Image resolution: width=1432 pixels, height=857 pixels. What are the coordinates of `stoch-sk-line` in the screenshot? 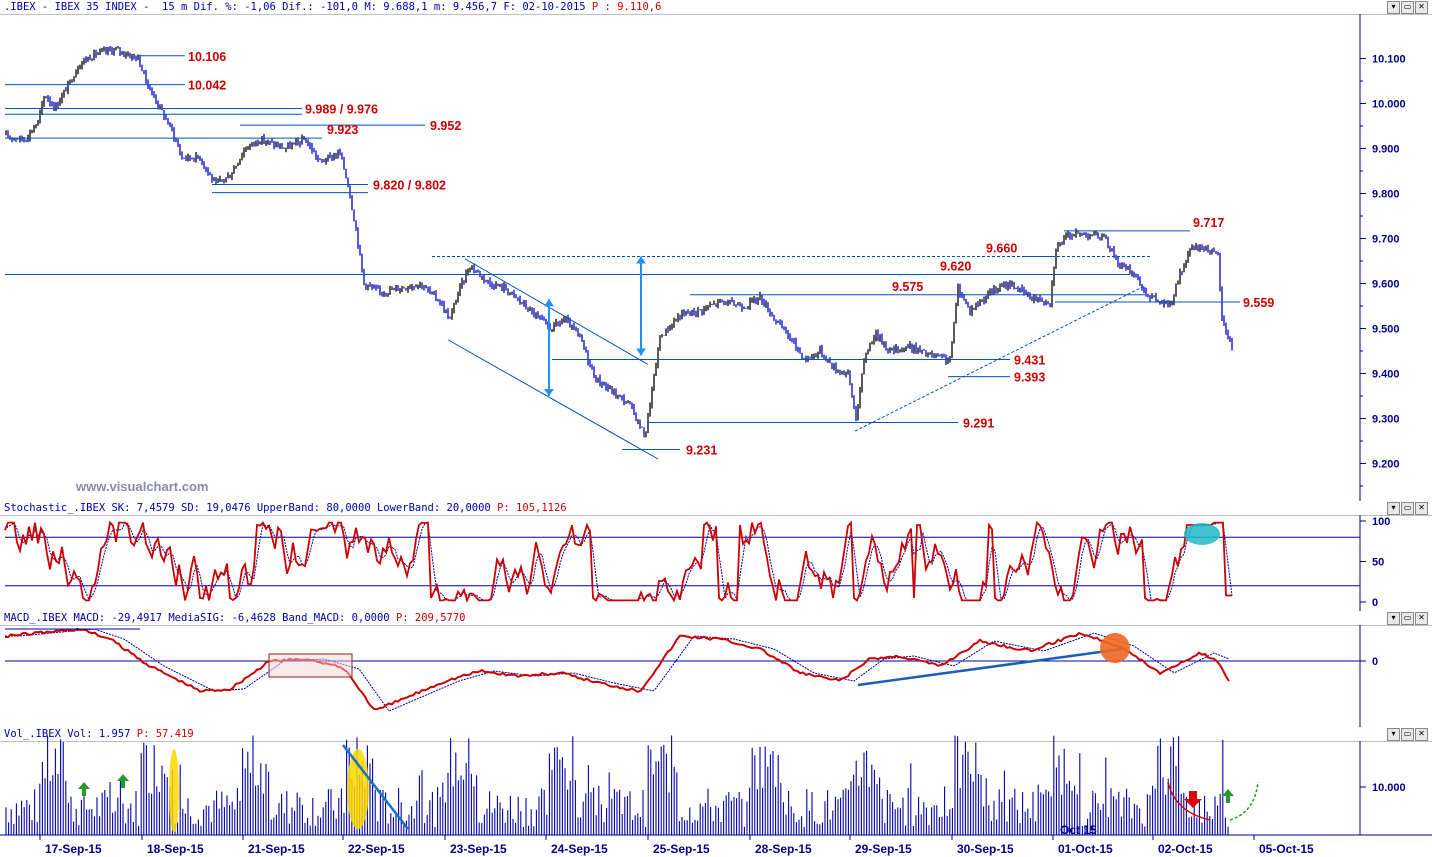 It's located at (618, 562).